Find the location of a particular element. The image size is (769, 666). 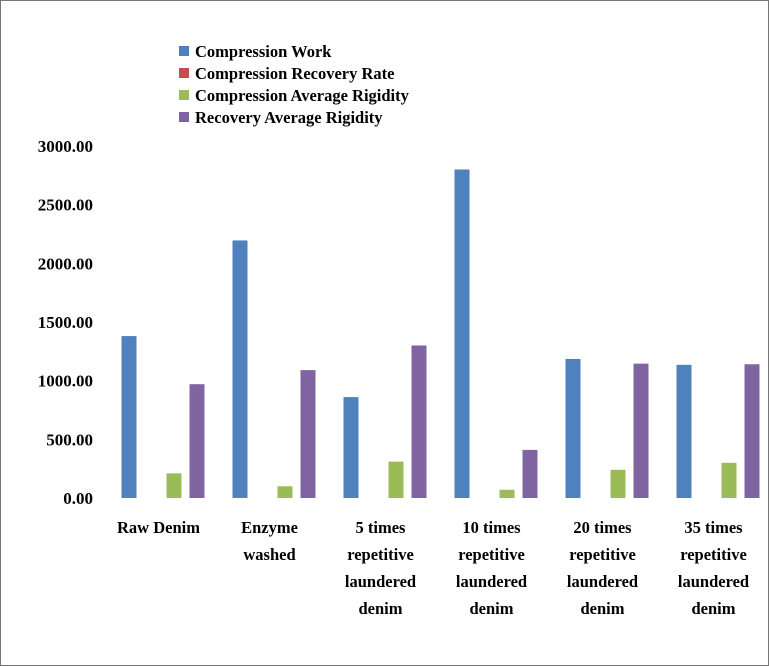

legend-label: Compression Recovery Rate is located at coordinates (294, 73).